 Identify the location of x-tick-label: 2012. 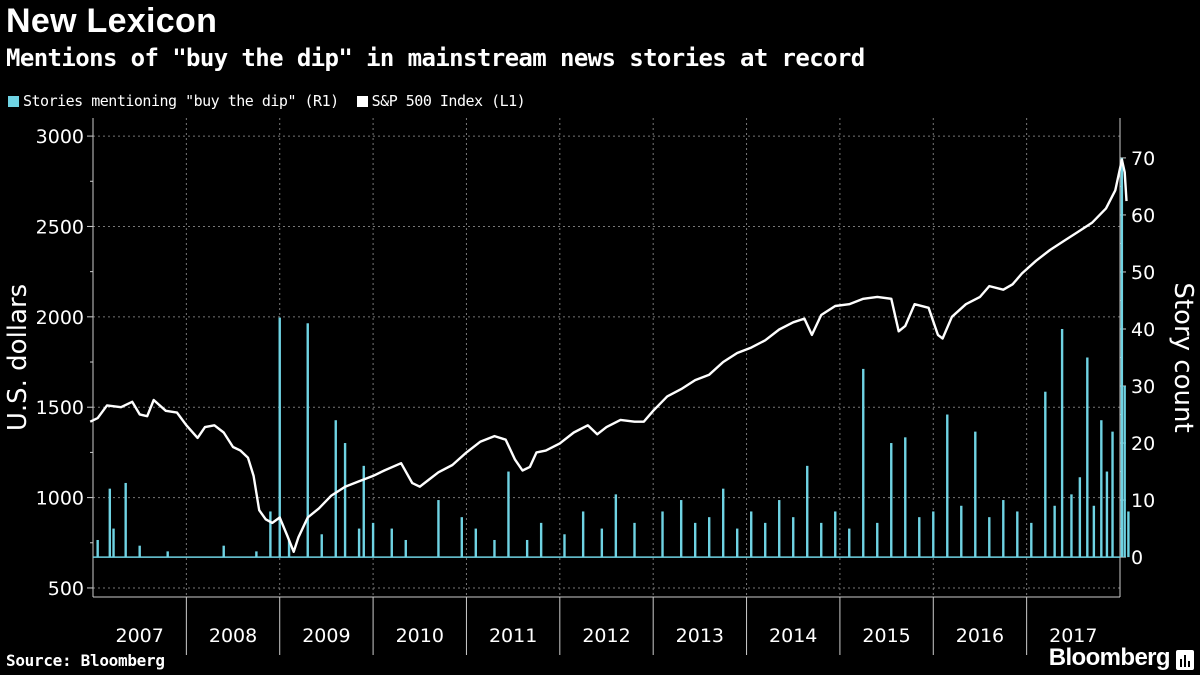
(606, 636).